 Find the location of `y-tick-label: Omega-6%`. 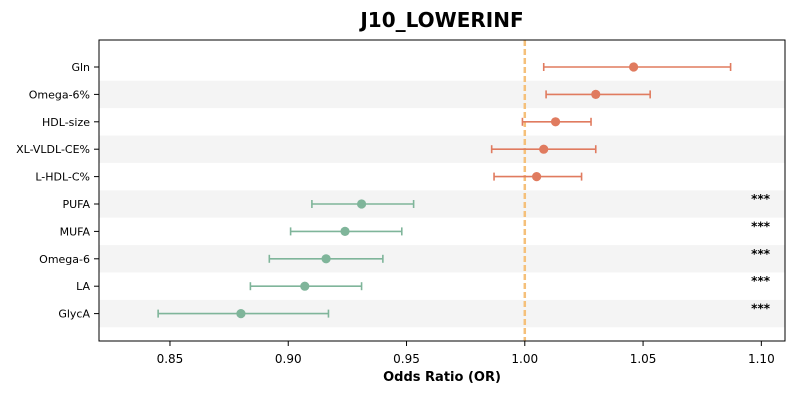

y-tick-label: Omega-6% is located at coordinates (59, 94).